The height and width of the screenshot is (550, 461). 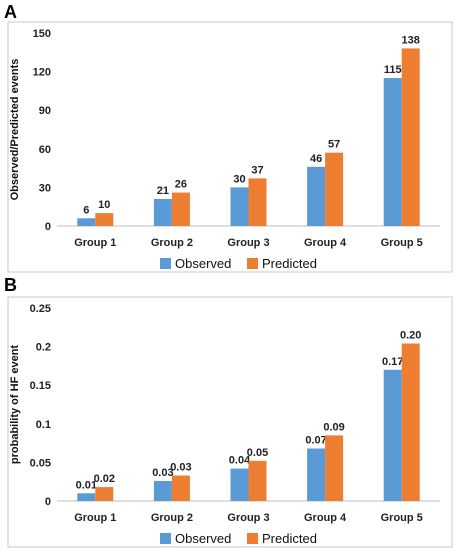 What do you see at coordinates (43, 425) in the screenshot?
I see `y-tick-label: 0.1` at bounding box center [43, 425].